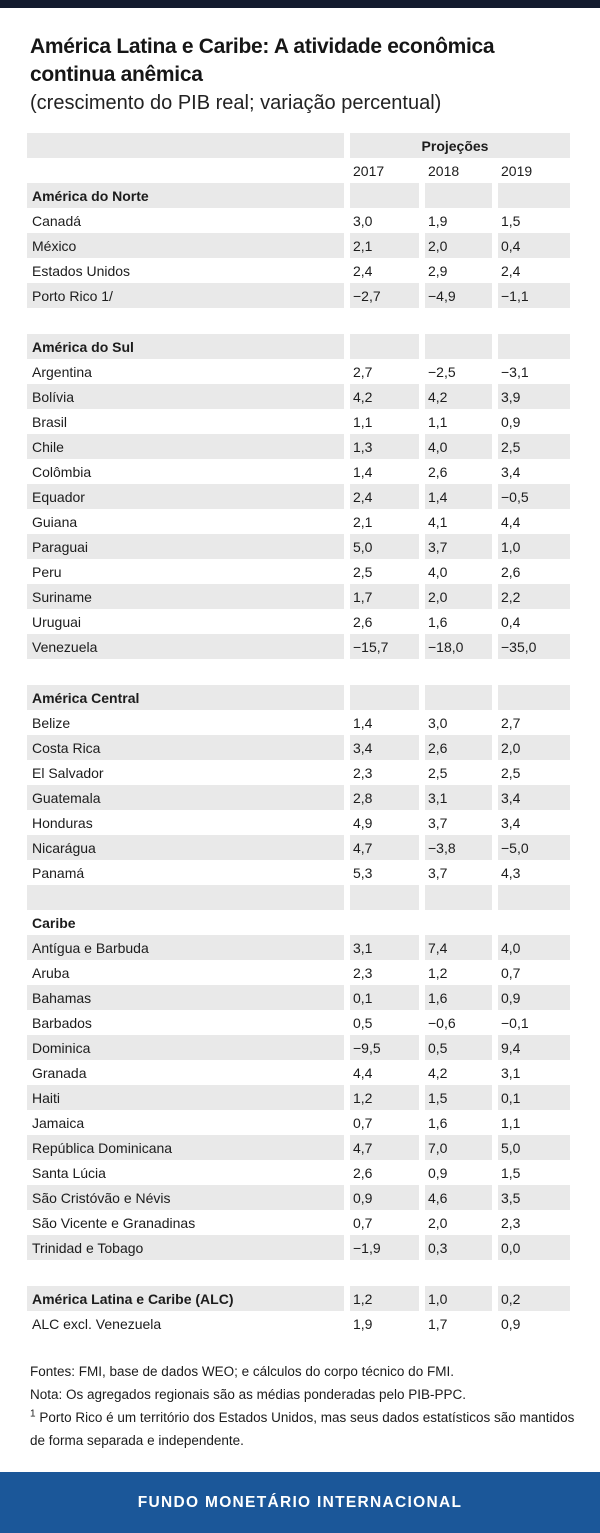 The width and height of the screenshot is (600, 1533). Describe the element at coordinates (458, 646) in the screenshot. I see `row-value: −18,0` at that location.